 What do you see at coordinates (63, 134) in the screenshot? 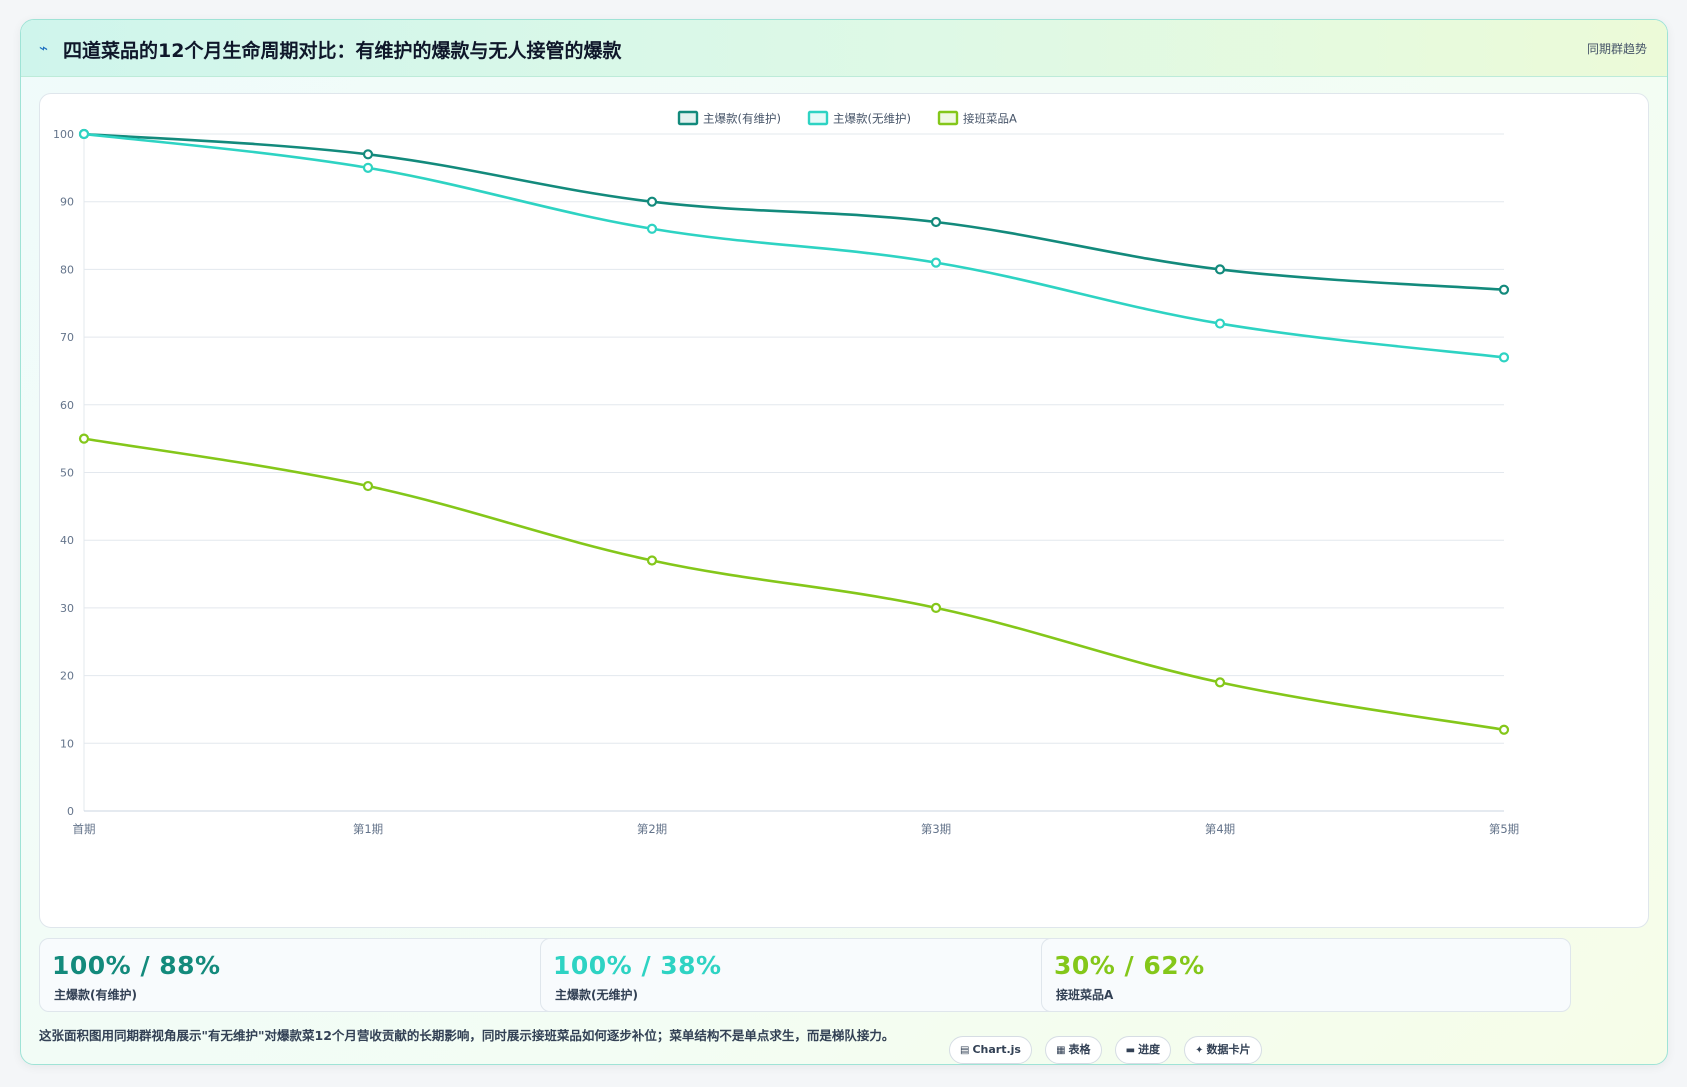
I see `y-tick-label: 100` at bounding box center [63, 134].